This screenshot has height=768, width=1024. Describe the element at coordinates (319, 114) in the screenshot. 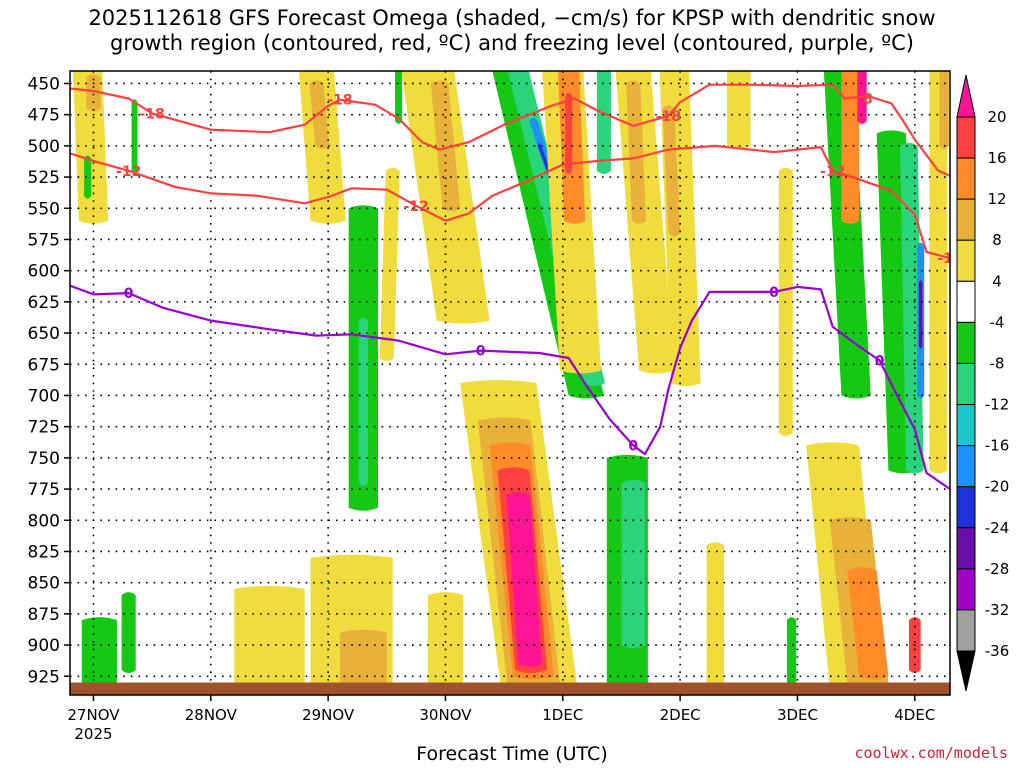

I see `shade-orange-day2` at that location.